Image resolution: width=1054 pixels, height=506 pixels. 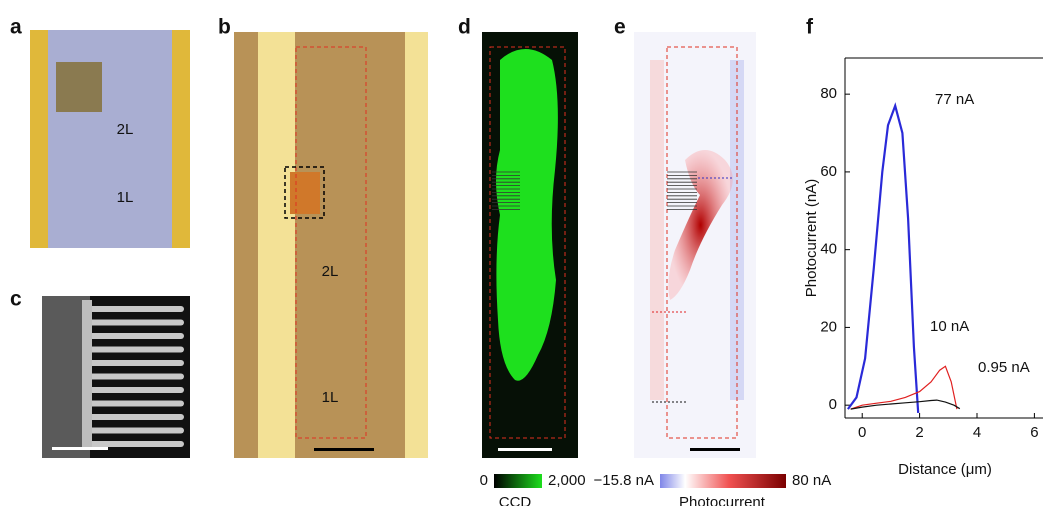 What do you see at coordinates (828, 249) in the screenshot?
I see `y-tick-label: 40` at bounding box center [828, 249].